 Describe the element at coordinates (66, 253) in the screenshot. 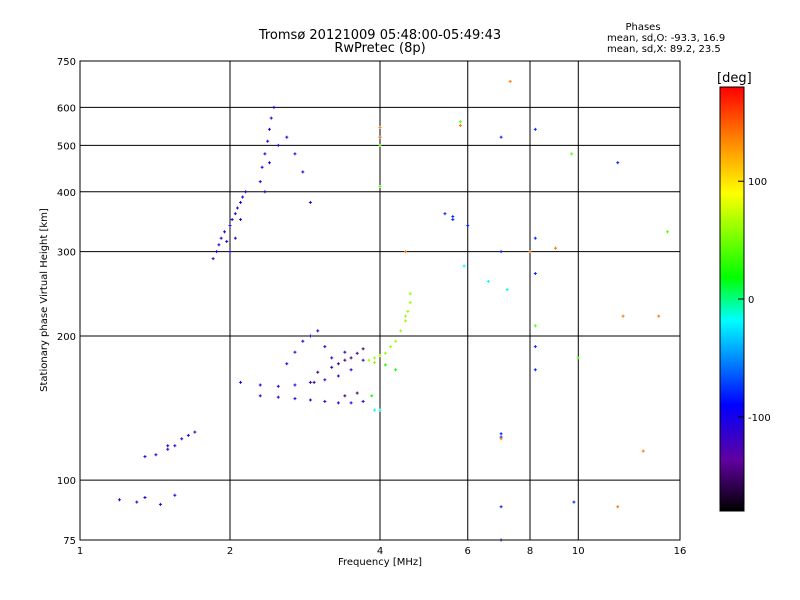

I see `y-tick-label: 300` at that location.